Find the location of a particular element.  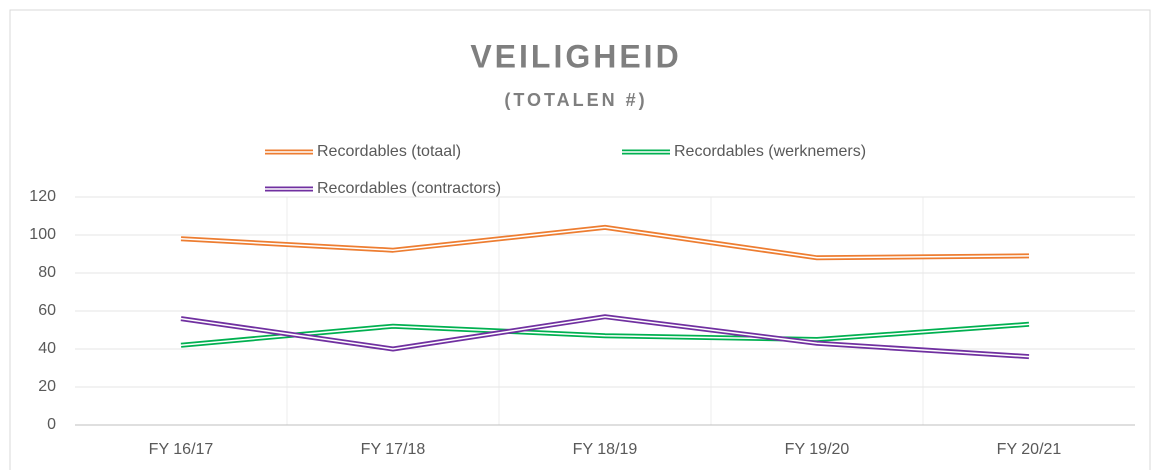

y-tick-label: 120 is located at coordinates (42, 196).